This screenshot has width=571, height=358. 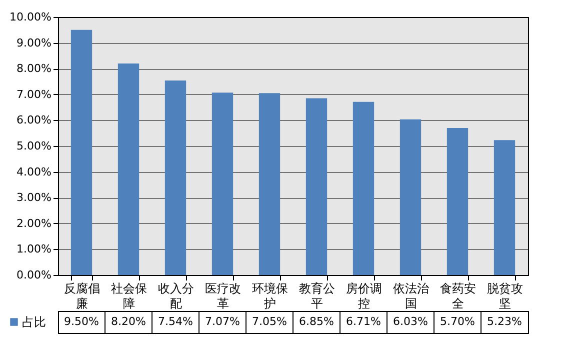 I want to click on x-tick-label: 医疗改革, so click(x=223, y=296).